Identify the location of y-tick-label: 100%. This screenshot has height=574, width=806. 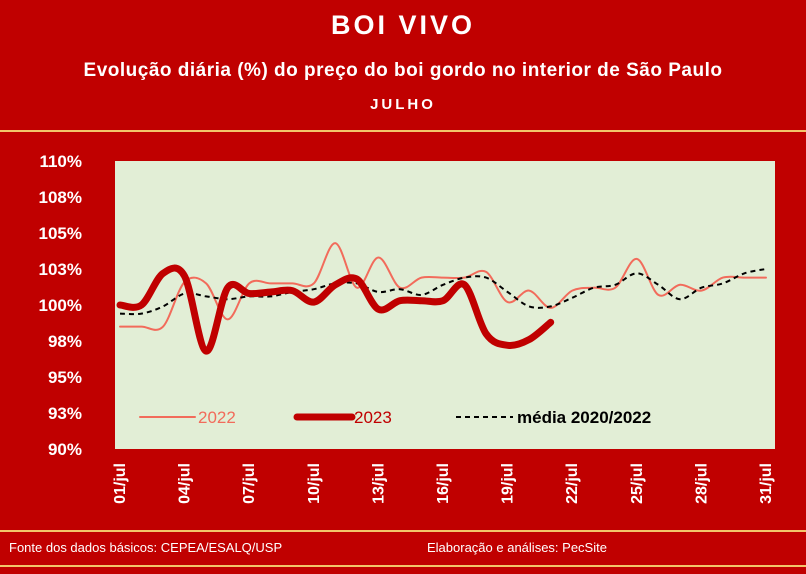
(60, 305).